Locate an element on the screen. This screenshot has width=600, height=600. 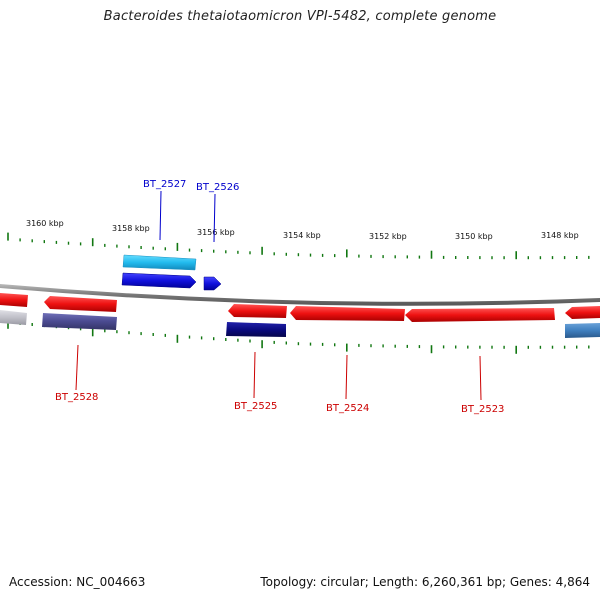
gene-features is located at coordinates (300, 296).